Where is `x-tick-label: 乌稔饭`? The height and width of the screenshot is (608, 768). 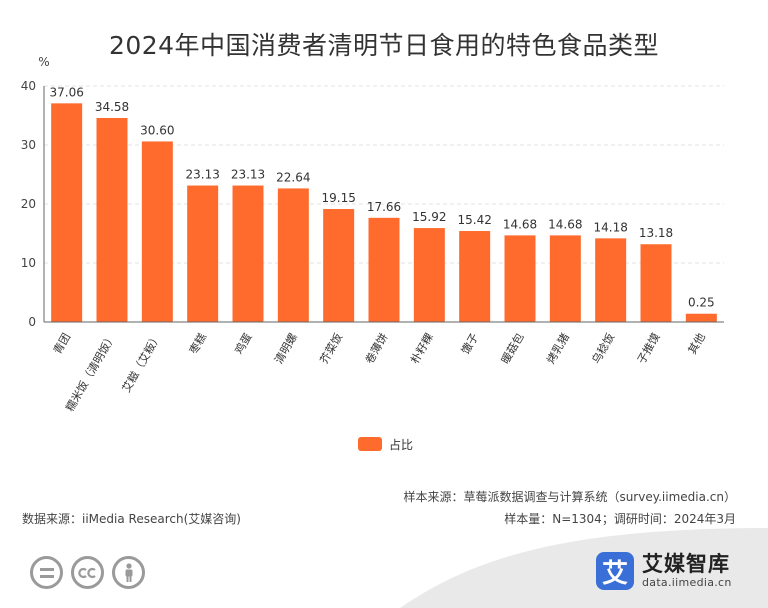
x-tick-label: 乌稔饭 is located at coordinates (603, 349).